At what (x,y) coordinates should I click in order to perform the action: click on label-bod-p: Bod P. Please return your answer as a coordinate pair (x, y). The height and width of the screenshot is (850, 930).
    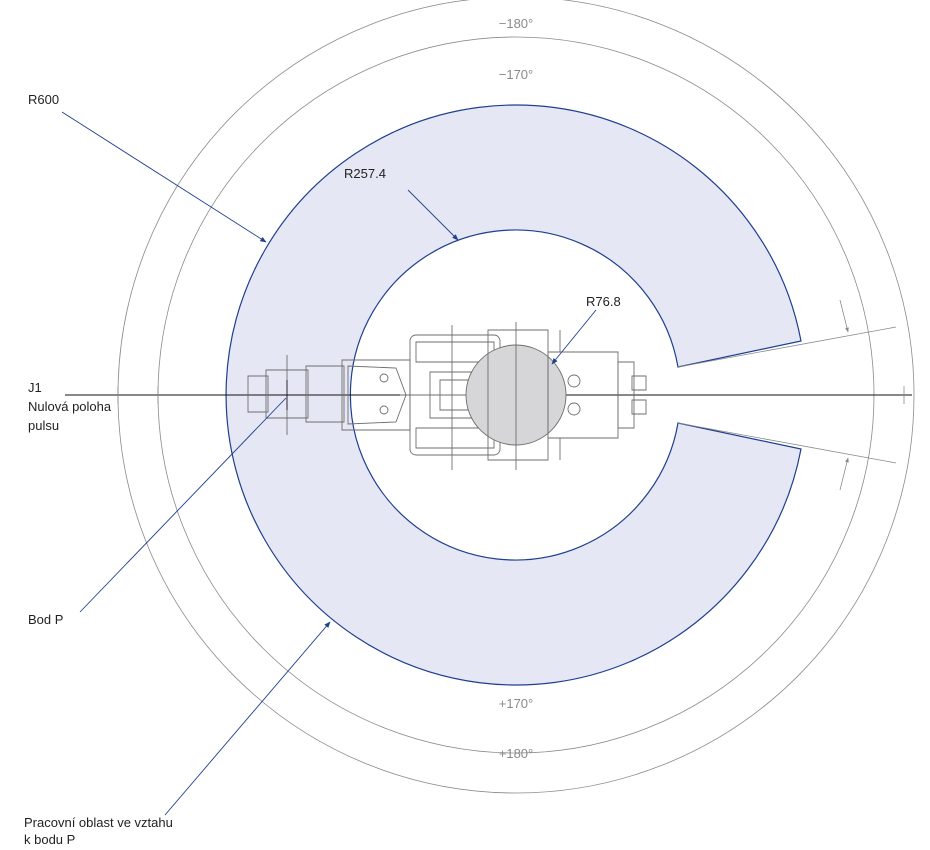
    Looking at the image, I should click on (45, 619).